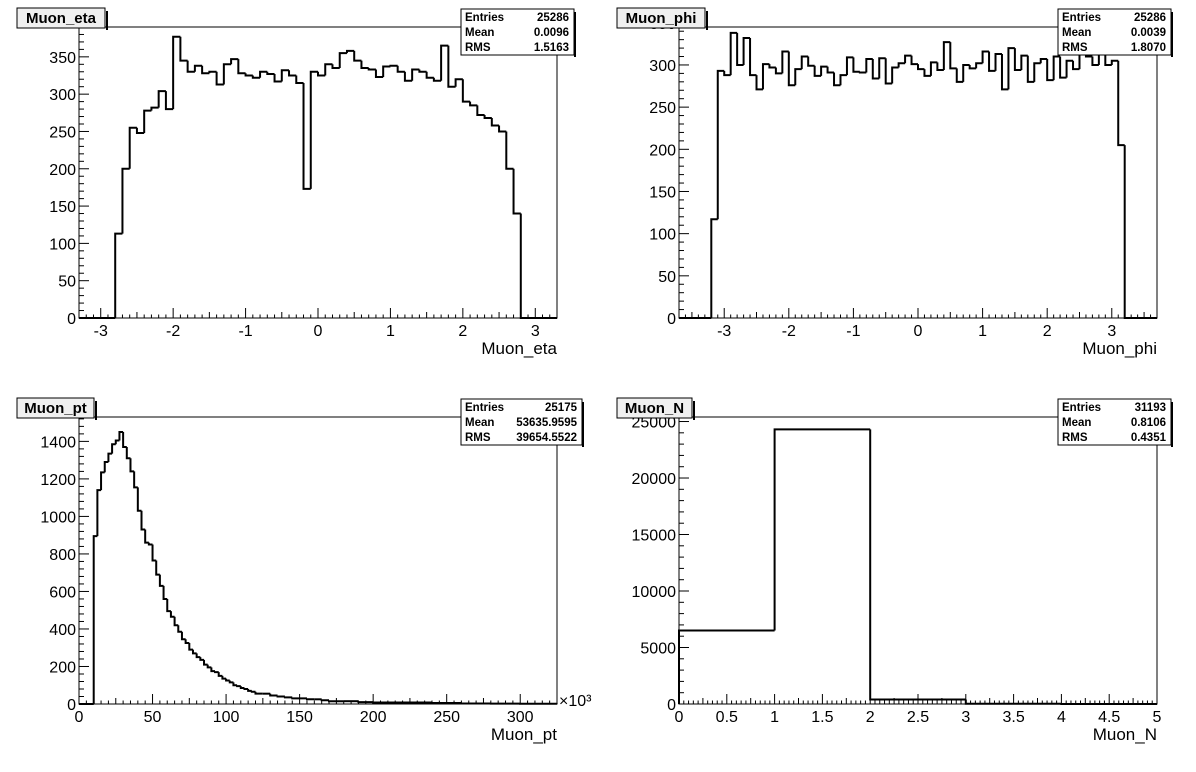 Image resolution: width=1196 pixels, height=772 pixels. What do you see at coordinates (69, 177) in the screenshot?
I see `y-axis: 0 50 100 150 200 250 300 350` at bounding box center [69, 177].